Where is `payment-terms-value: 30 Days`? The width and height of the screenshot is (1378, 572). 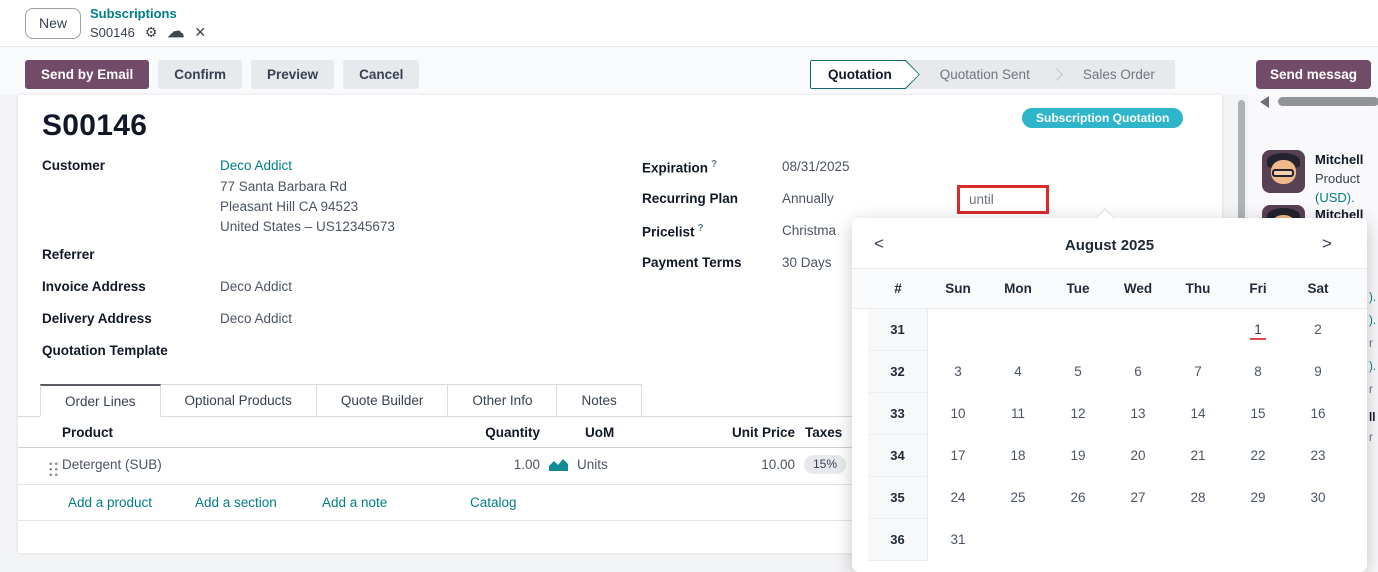 payment-terms-value: 30 Days is located at coordinates (807, 262).